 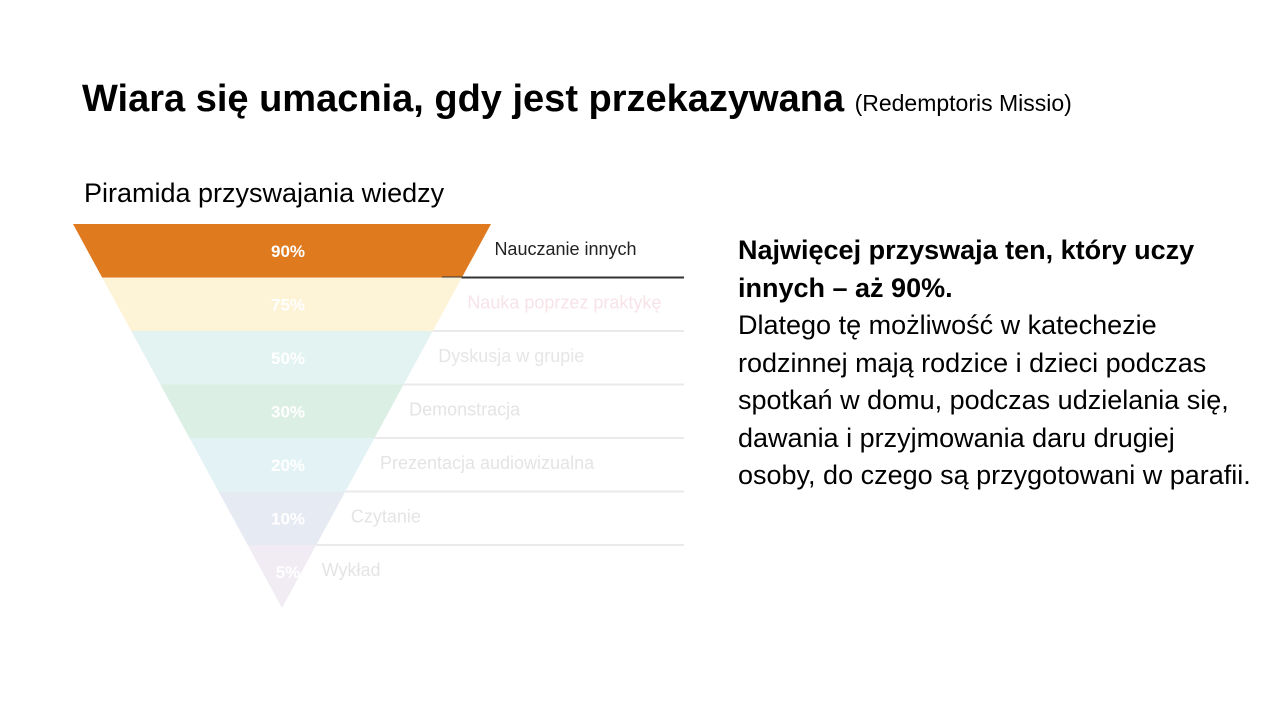 What do you see at coordinates (288, 518) in the screenshot?
I see `level-percent: 10%` at bounding box center [288, 518].